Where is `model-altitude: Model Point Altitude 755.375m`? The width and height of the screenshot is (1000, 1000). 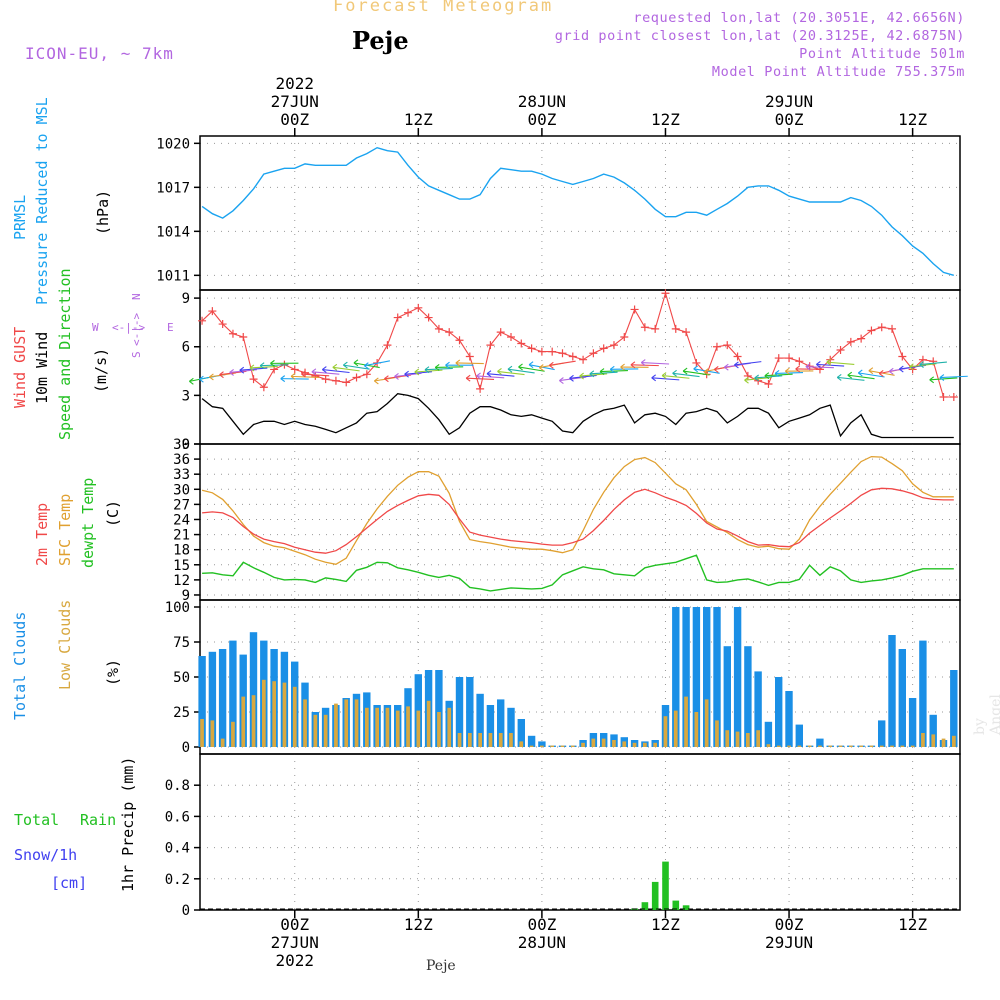 model-altitude: Model Point Altitude 755.375m is located at coordinates (838, 72).